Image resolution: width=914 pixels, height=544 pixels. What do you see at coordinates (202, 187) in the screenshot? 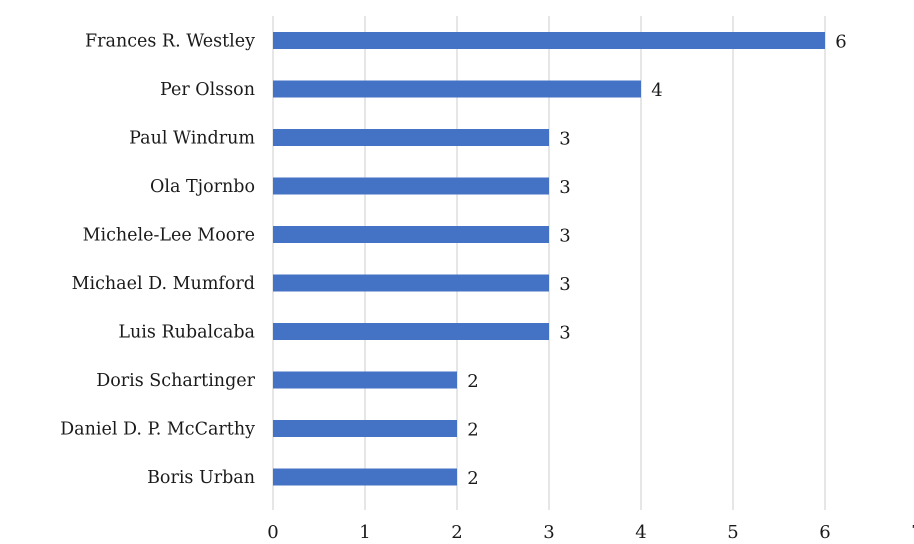
I see `category-label: Ola Tjornbo` at bounding box center [202, 187].